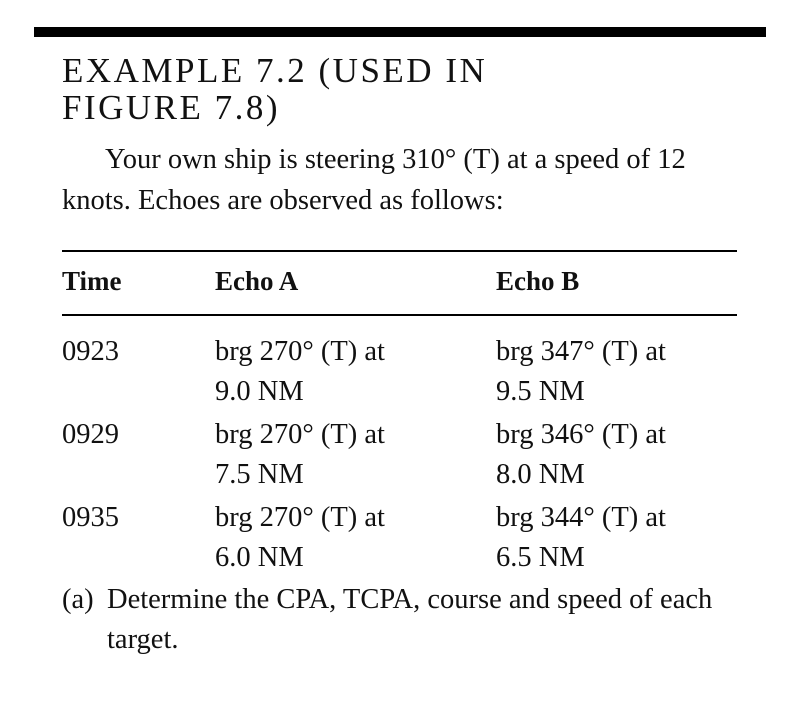 This screenshot has width=802, height=702. Describe the element at coordinates (259, 474) in the screenshot. I see `echo-a-range: 7.5 NM` at that location.